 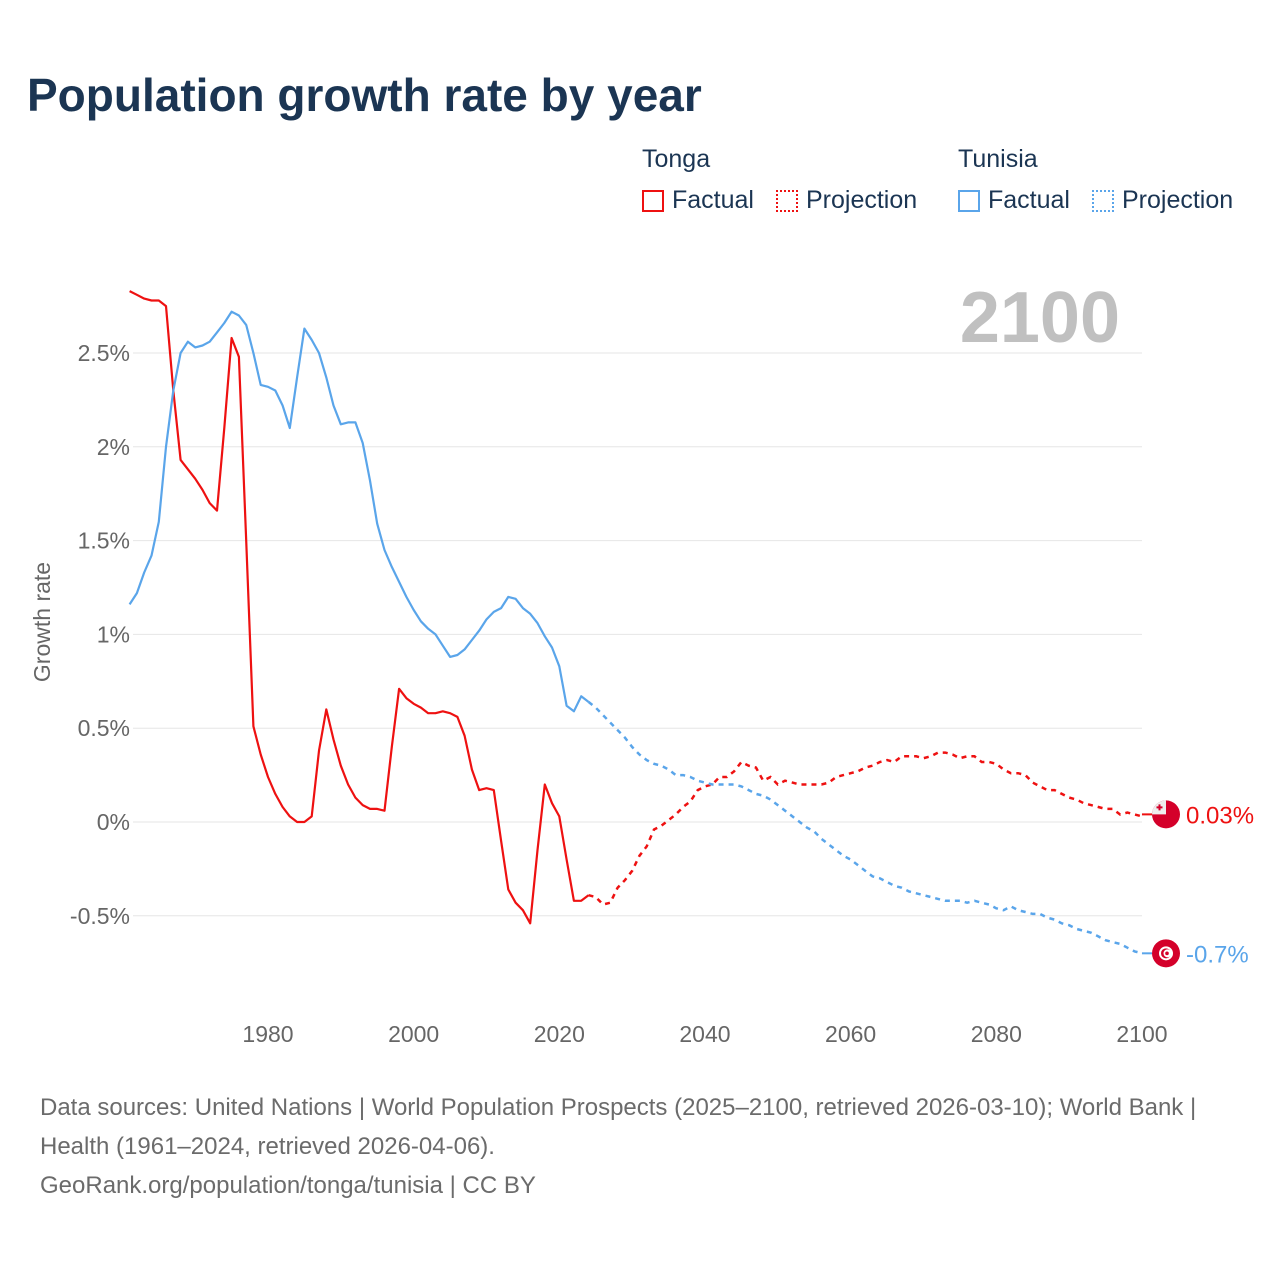 I want to click on series-line-tunisia-factual, so click(x=359, y=511).